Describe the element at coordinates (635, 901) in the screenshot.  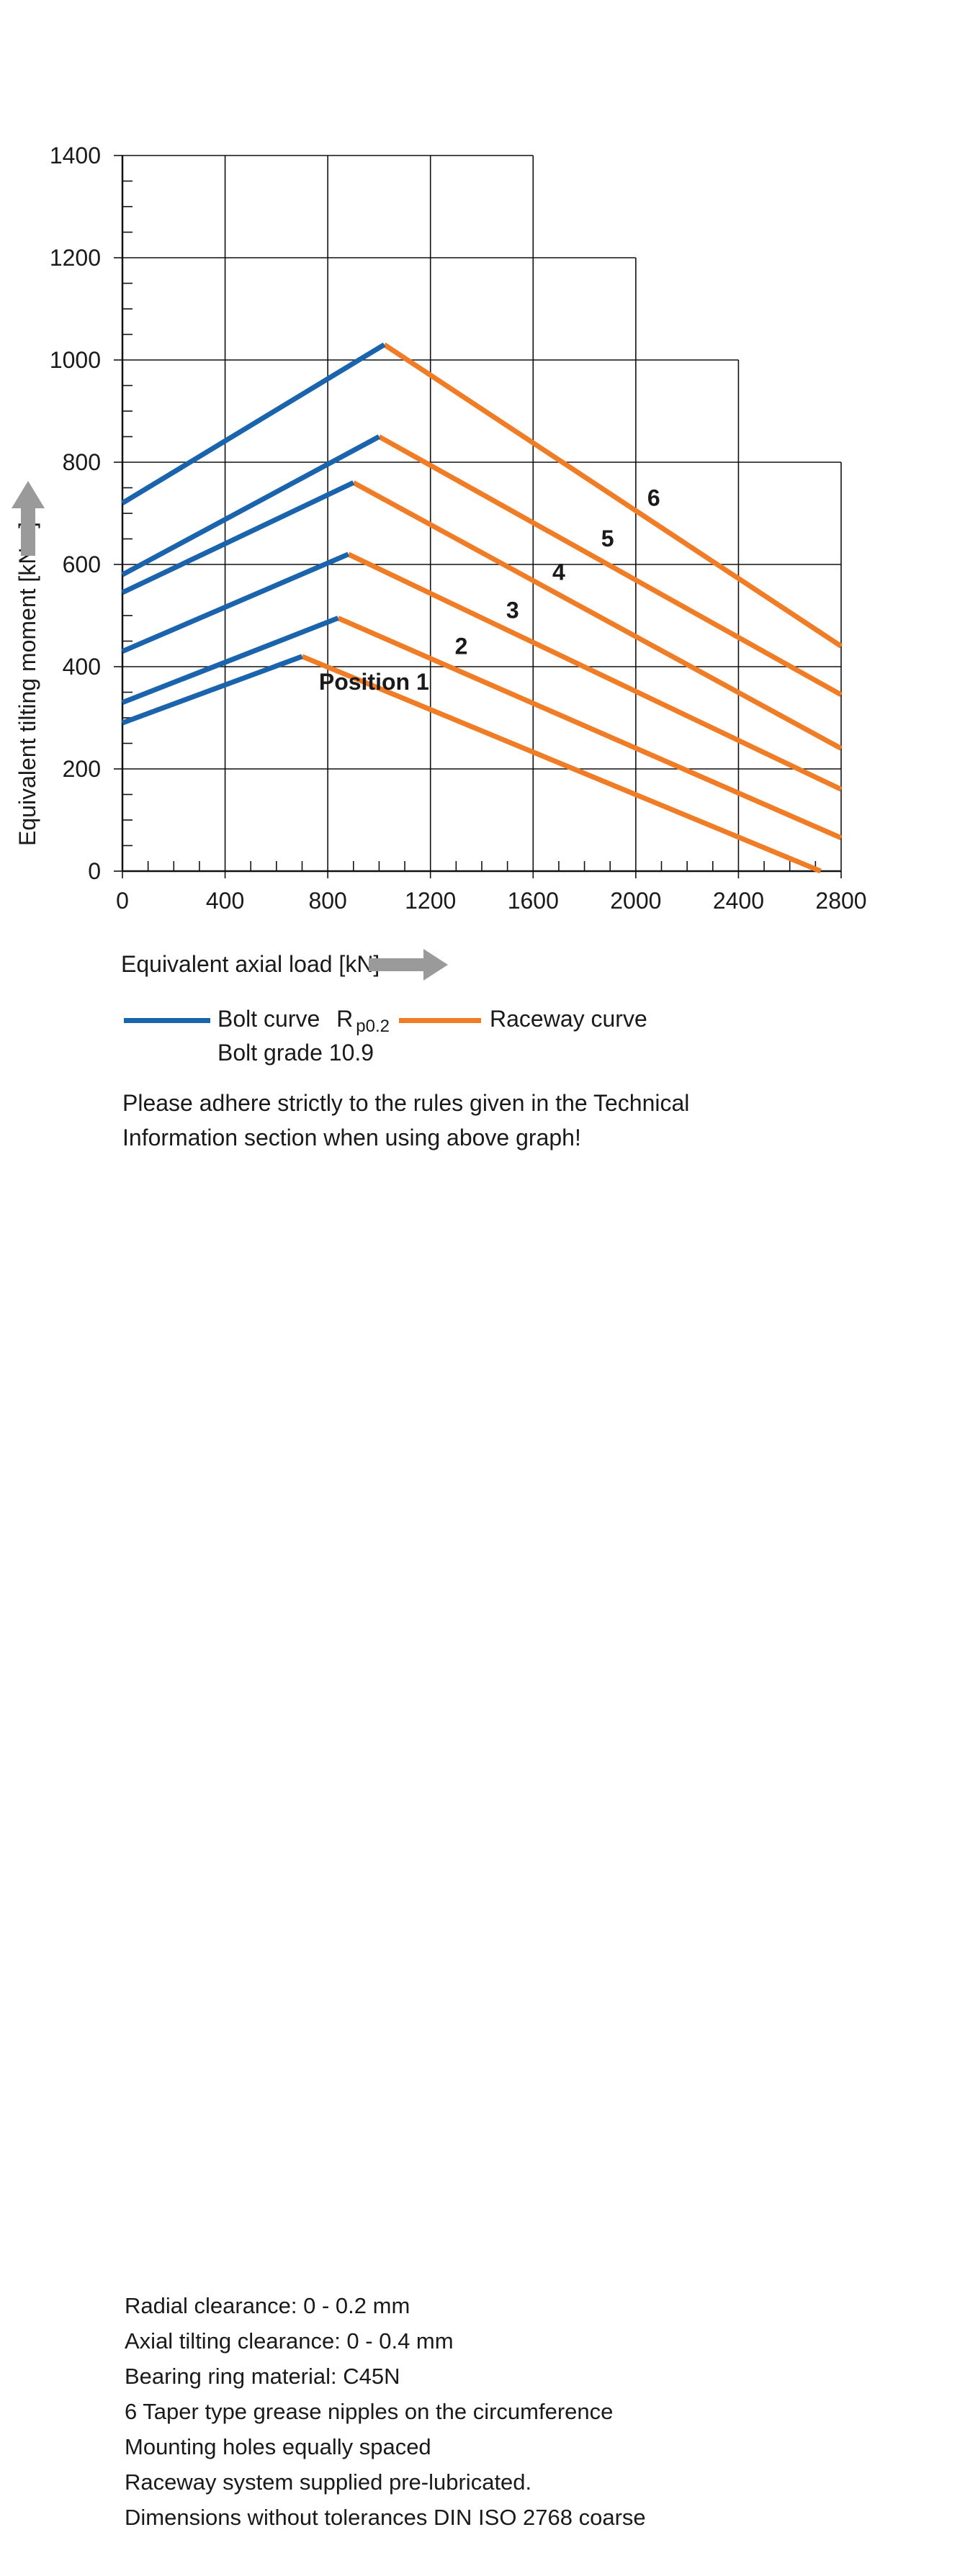
I see `x-tick-label: 2000` at that location.